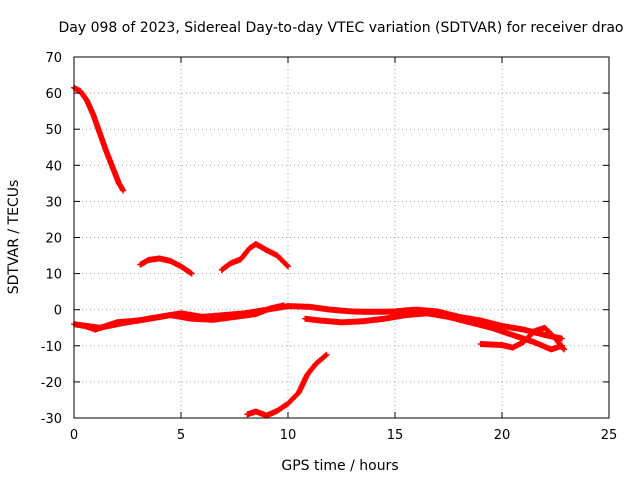 This screenshot has width=640, height=480. Describe the element at coordinates (53, 166) in the screenshot. I see `y-tick-label: 40` at that location.